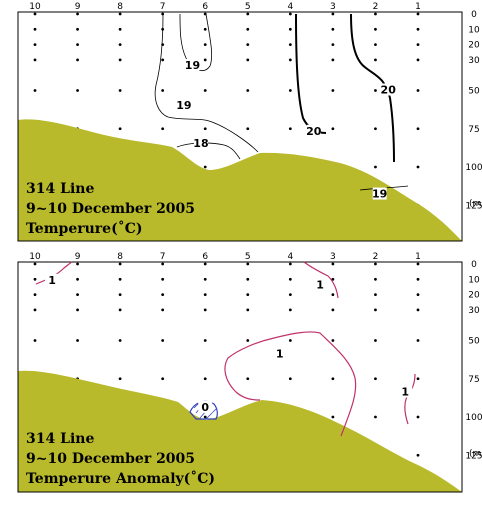 This screenshot has height=508, width=482. Describe the element at coordinates (84, 228) in the screenshot. I see `title-line-3: Temperure(˚C)` at that location.